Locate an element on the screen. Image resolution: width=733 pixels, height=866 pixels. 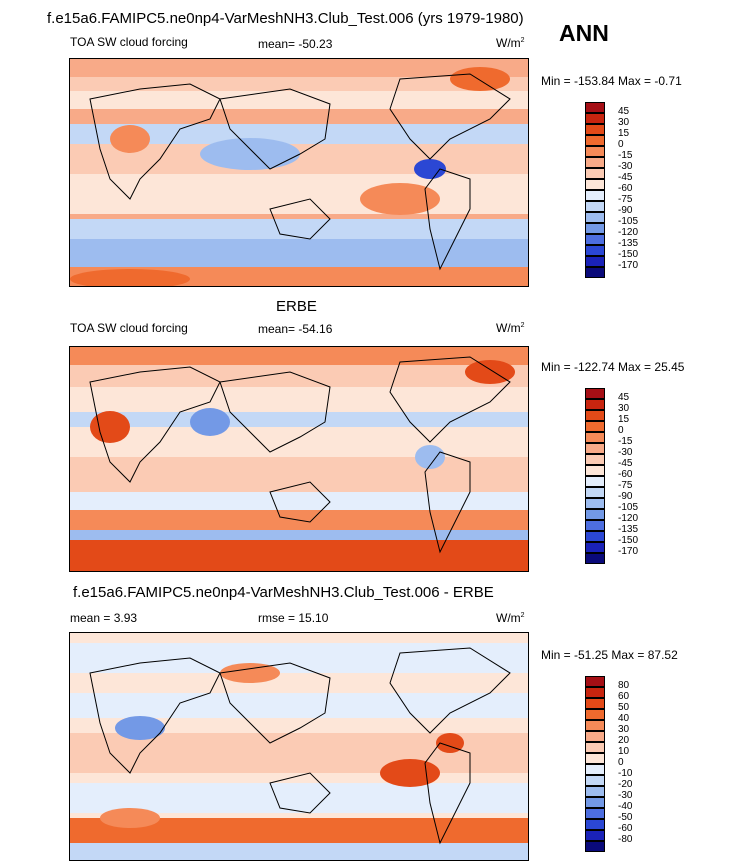
legend-label: -40 is located at coordinates (625, 806).